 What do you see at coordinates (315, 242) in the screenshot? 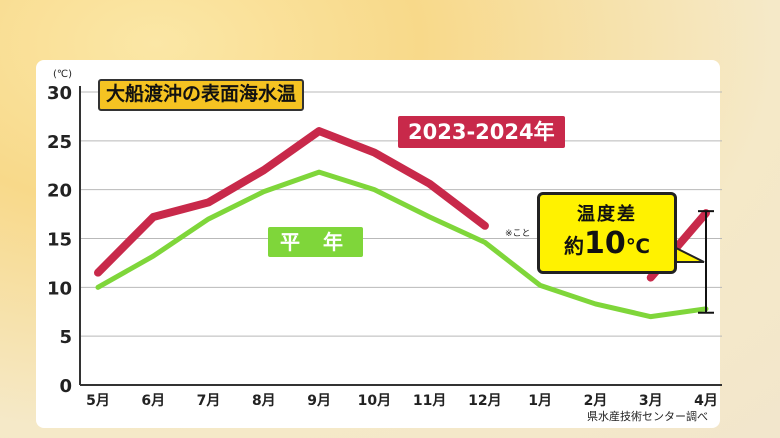
I see `series-label-average: 平 年` at bounding box center [315, 242].